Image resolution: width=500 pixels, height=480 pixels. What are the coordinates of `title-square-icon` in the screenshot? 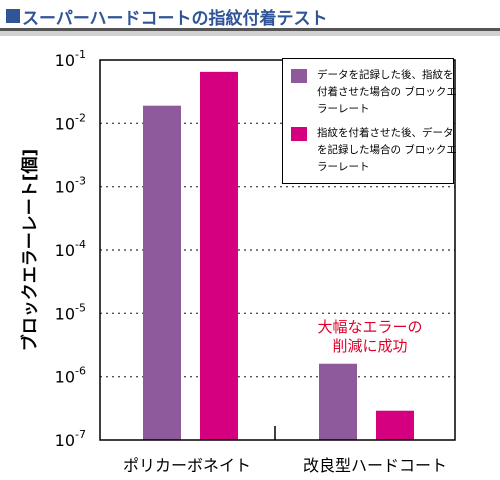 It's located at (13, 16).